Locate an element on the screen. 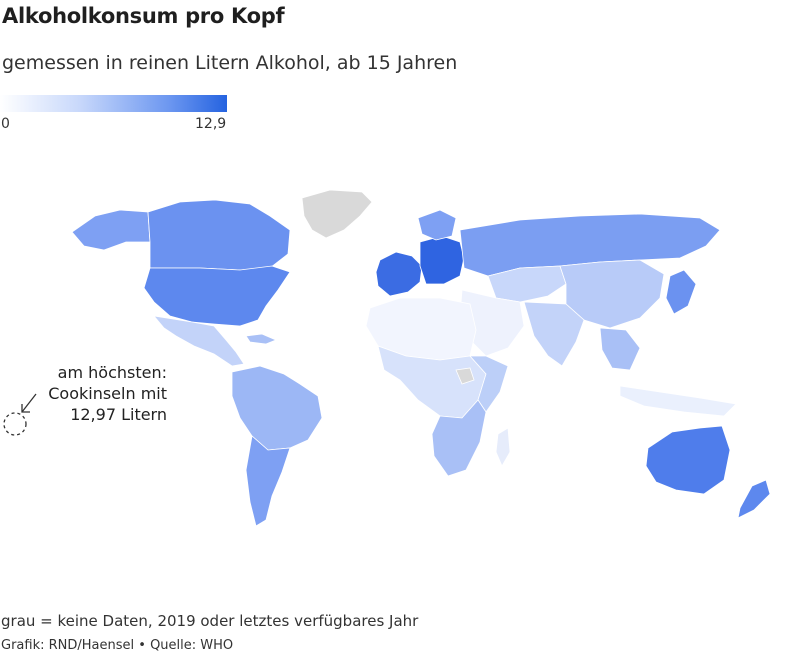 Image resolution: width=800 pixels, height=664 pixels. region-mexico is located at coordinates (199, 341).